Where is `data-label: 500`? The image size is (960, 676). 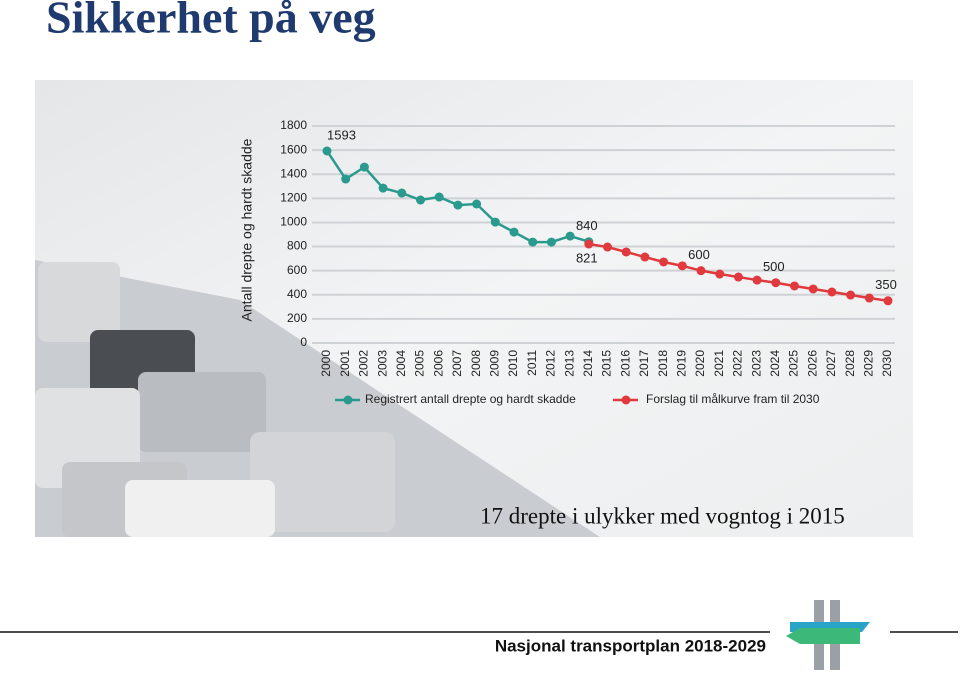
data-label: 500 is located at coordinates (774, 266).